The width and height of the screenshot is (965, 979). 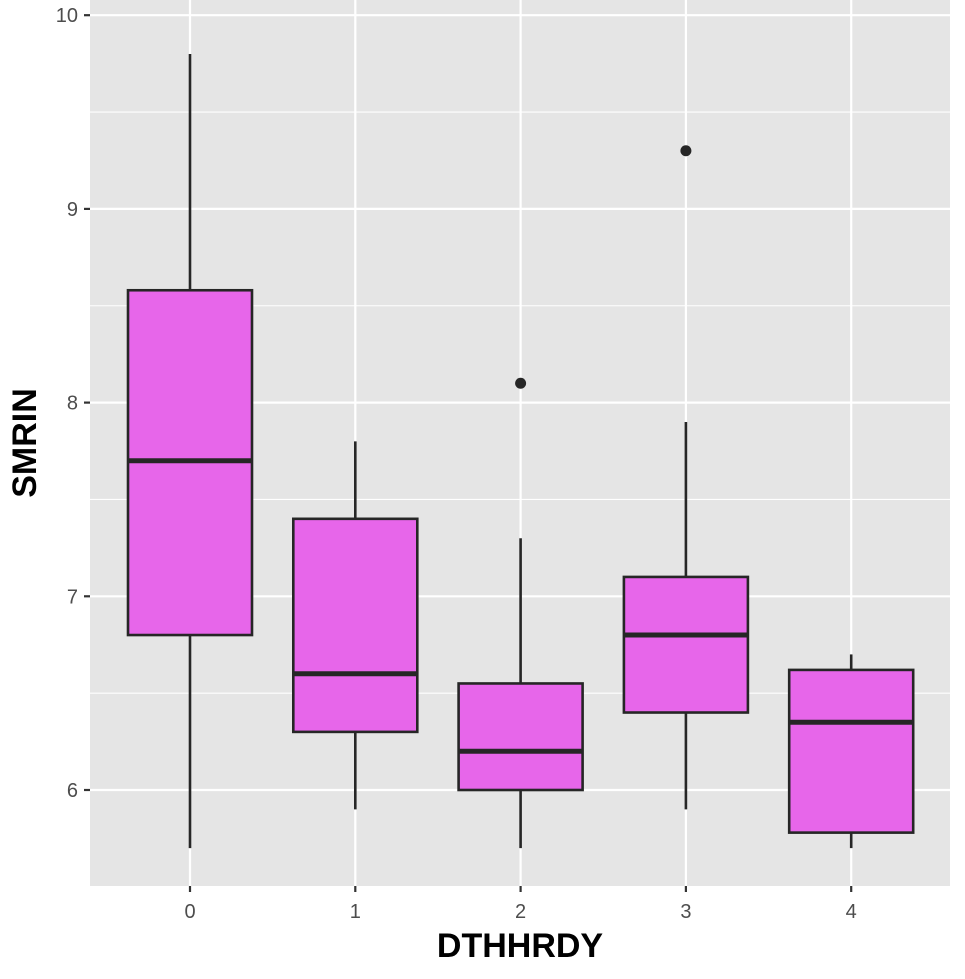 I want to click on x-tick-label: 0, so click(x=189, y=912).